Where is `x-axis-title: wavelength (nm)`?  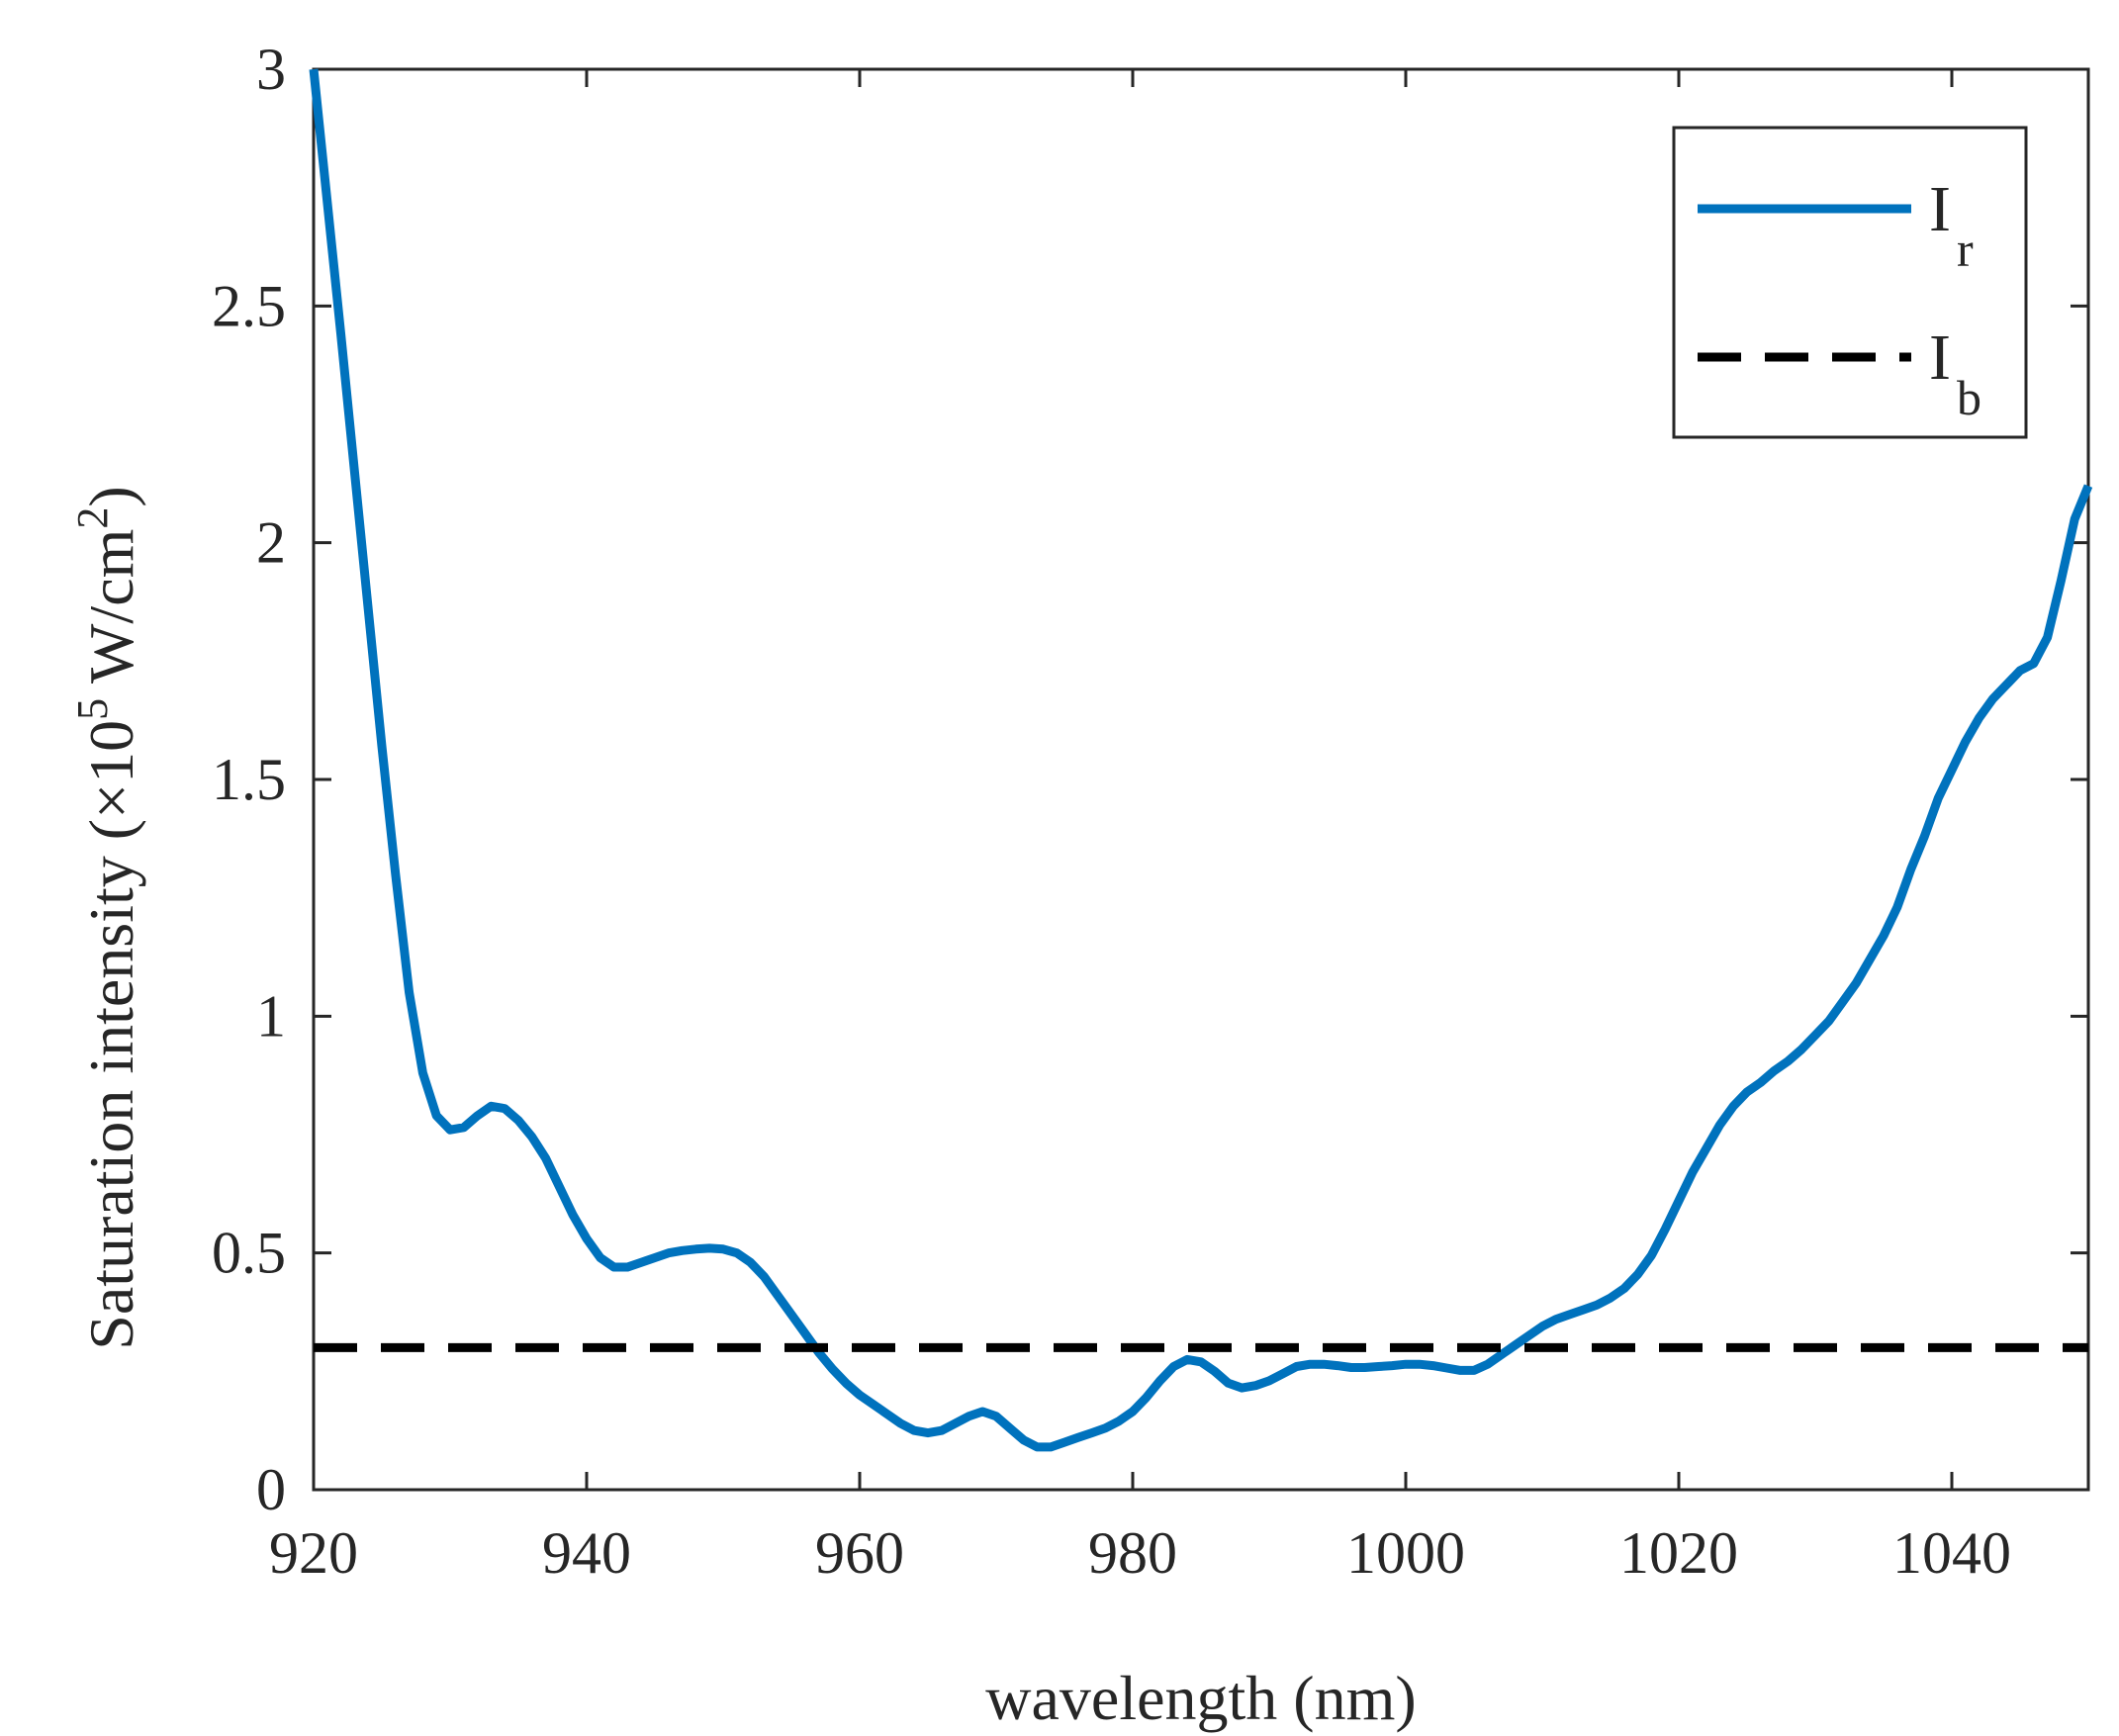 x-axis-title: wavelength (nm) is located at coordinates (1200, 1698).